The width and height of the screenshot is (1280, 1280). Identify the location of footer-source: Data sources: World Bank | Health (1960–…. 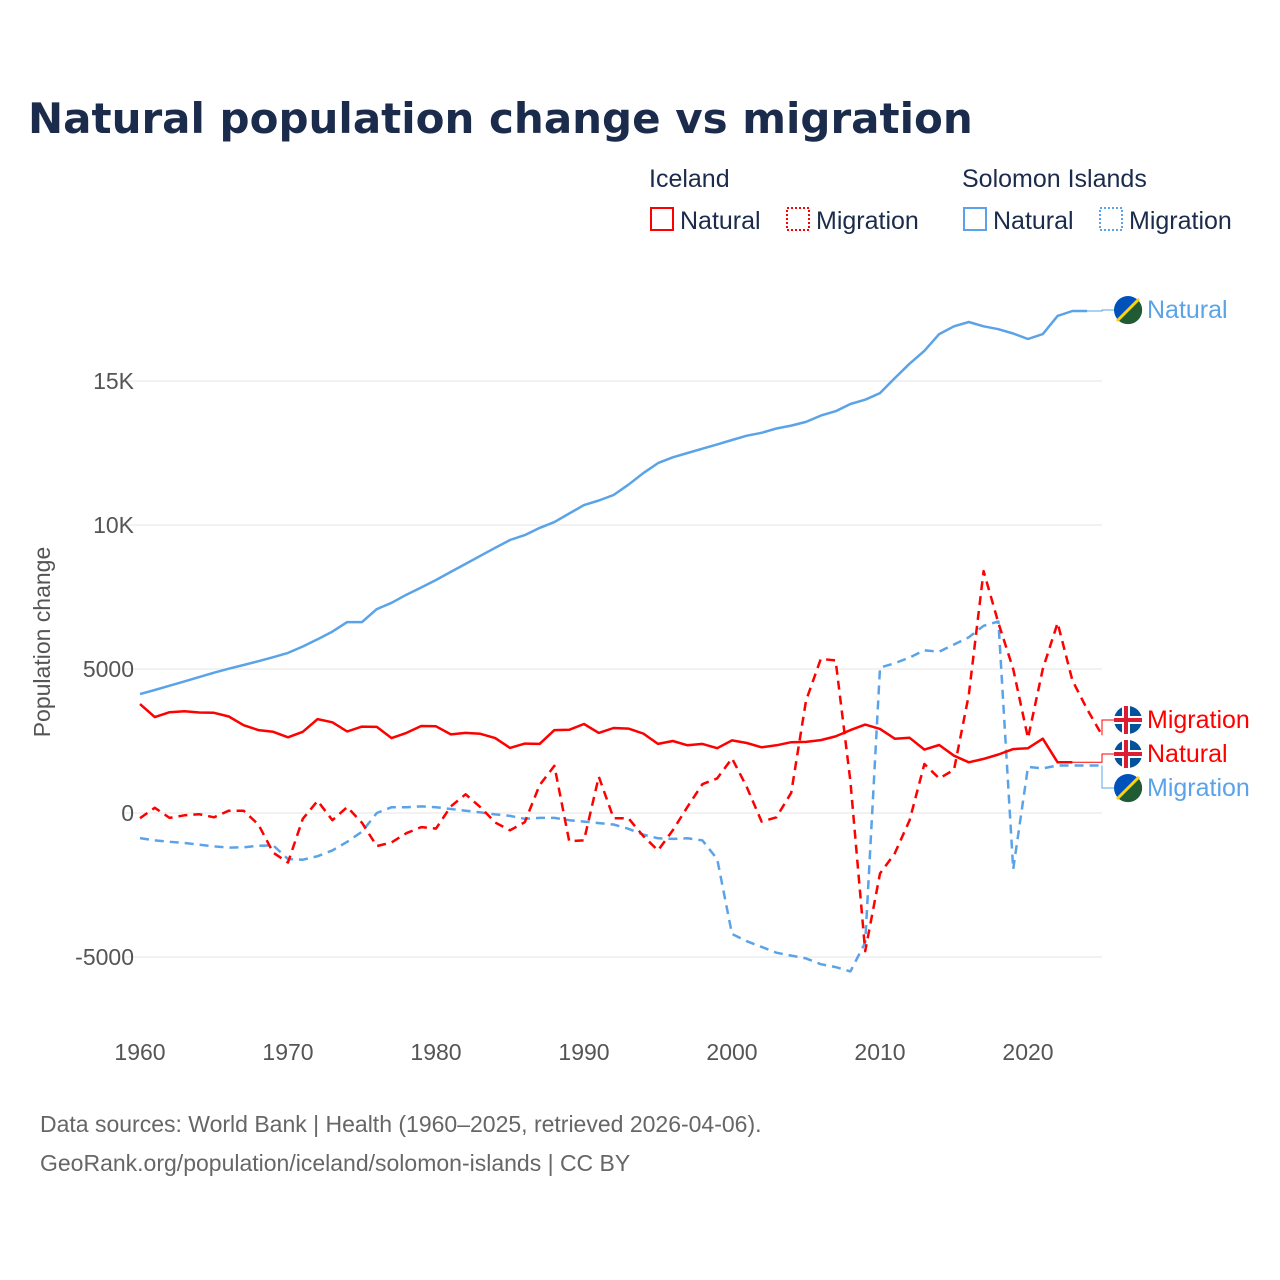
(401, 1124).